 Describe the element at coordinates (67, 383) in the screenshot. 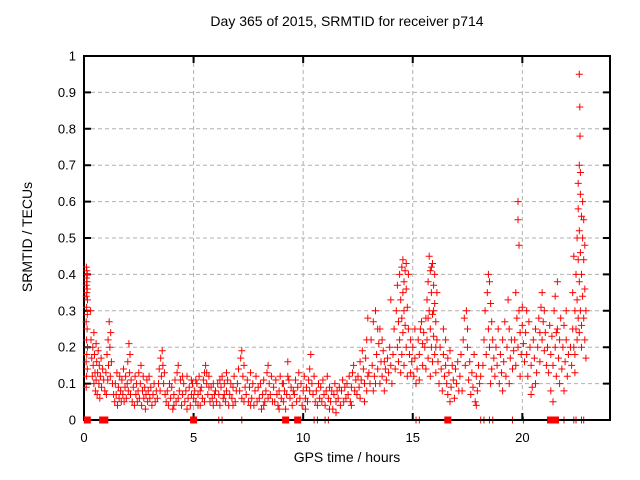

I see `svg-text: 0.1` at that location.